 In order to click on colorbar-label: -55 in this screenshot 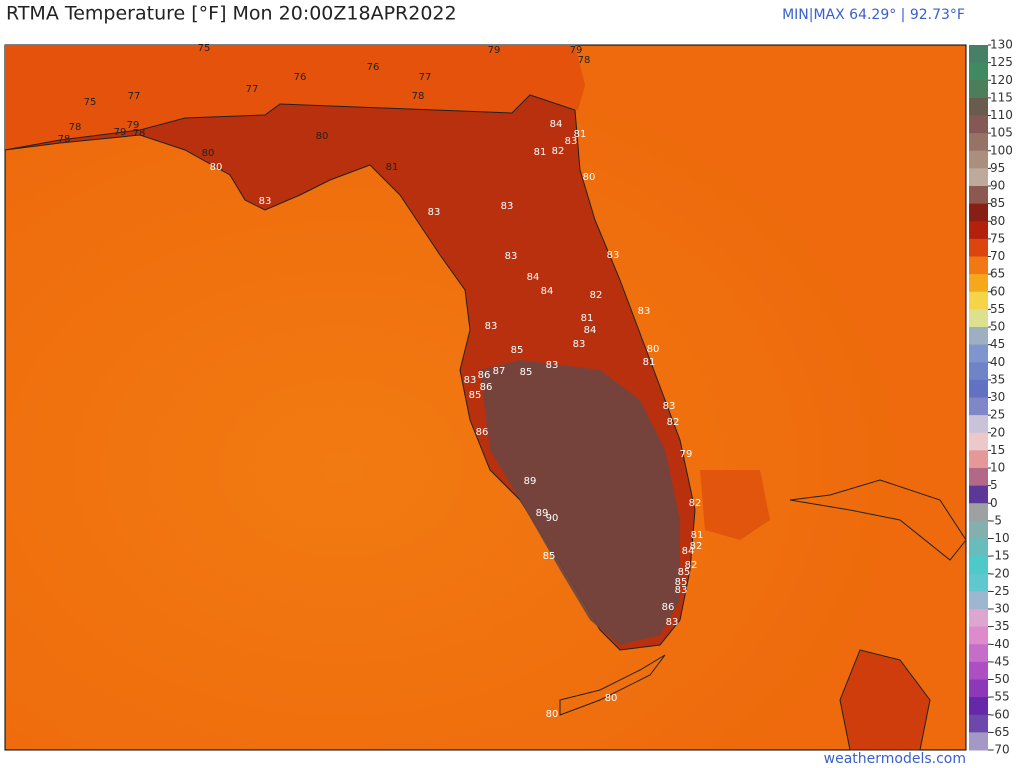, I will do `click(1000, 697)`.